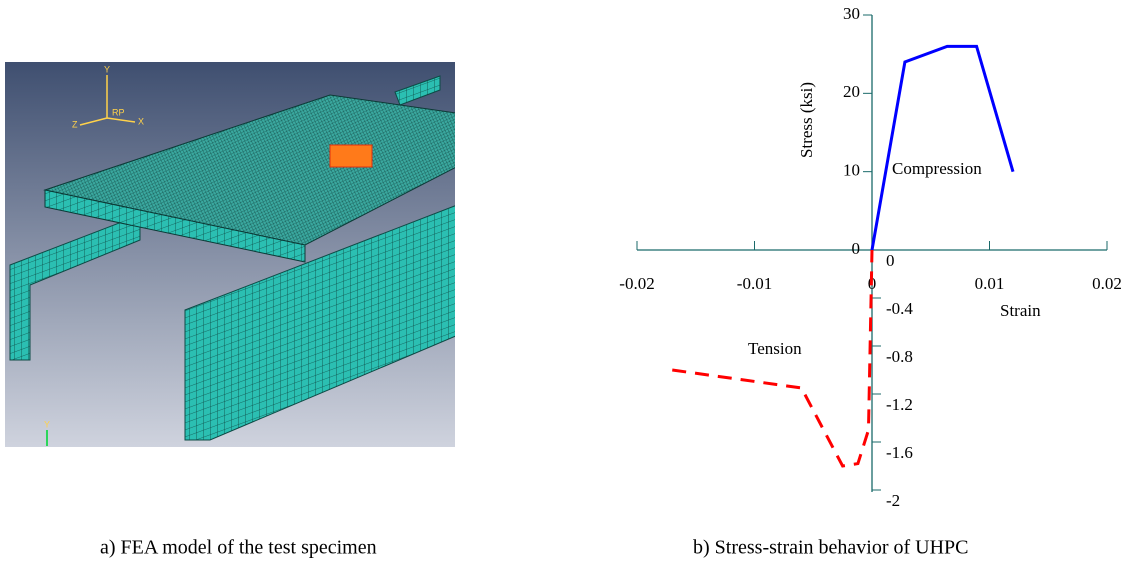  What do you see at coordinates (238, 548) in the screenshot?
I see `caption: a) FEA model of the test specimen` at bounding box center [238, 548].